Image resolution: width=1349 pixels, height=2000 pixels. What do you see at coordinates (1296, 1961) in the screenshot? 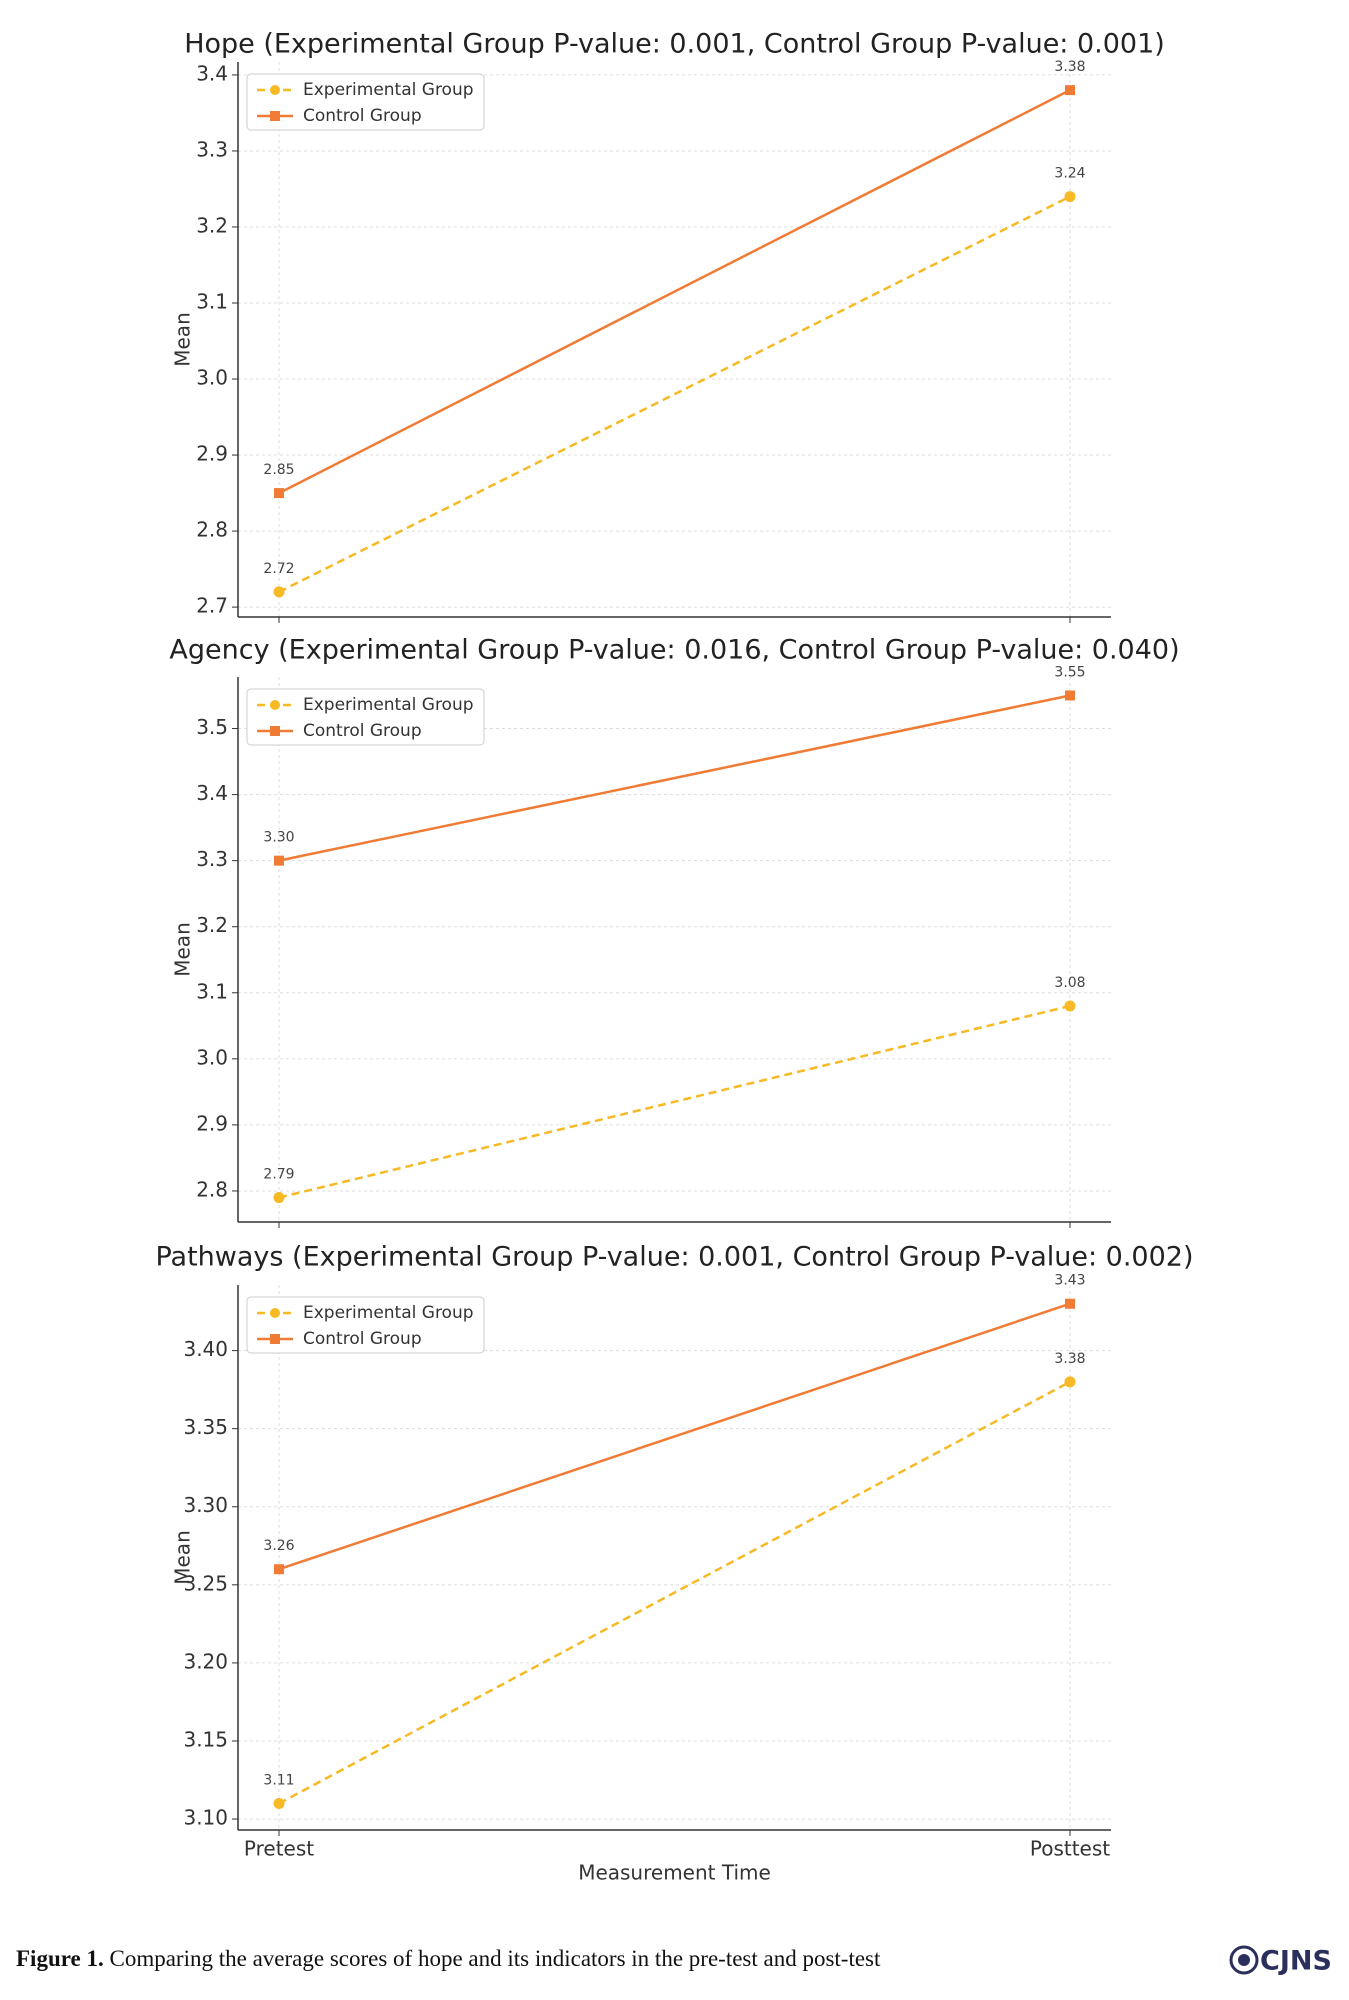
I see `logo-text: CJNS` at bounding box center [1296, 1961].